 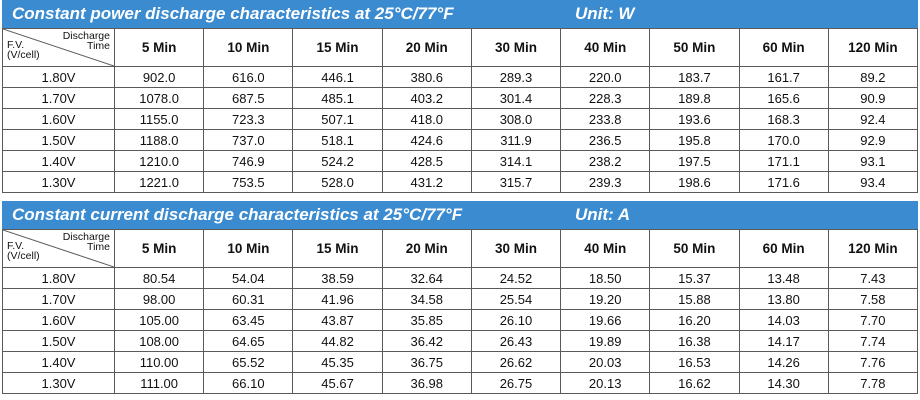 What do you see at coordinates (426, 98) in the screenshot?
I see `value-cell: 403.2` at bounding box center [426, 98].